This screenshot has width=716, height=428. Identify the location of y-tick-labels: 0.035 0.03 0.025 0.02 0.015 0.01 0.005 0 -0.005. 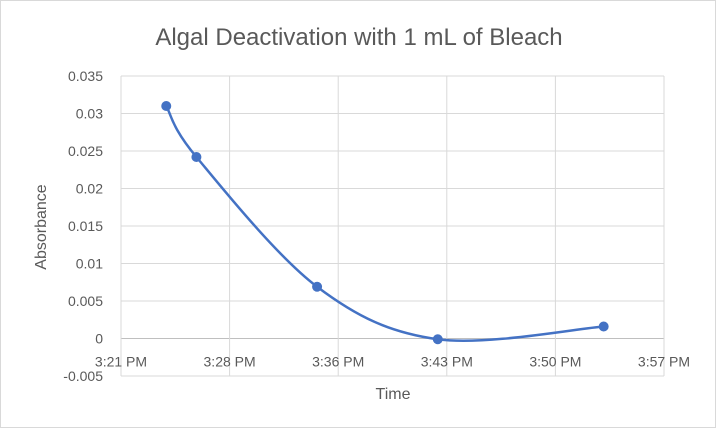
(83, 226).